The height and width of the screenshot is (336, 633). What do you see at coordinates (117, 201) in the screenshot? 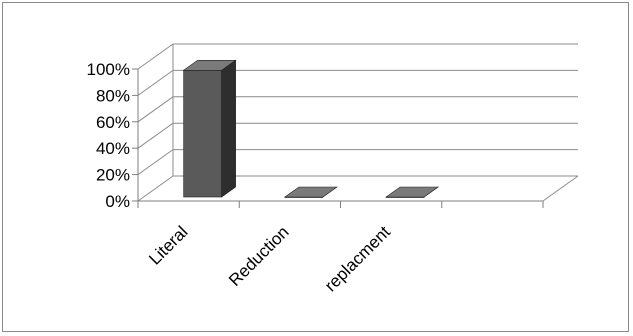
I see `y-tick-label: 0%` at bounding box center [117, 201].